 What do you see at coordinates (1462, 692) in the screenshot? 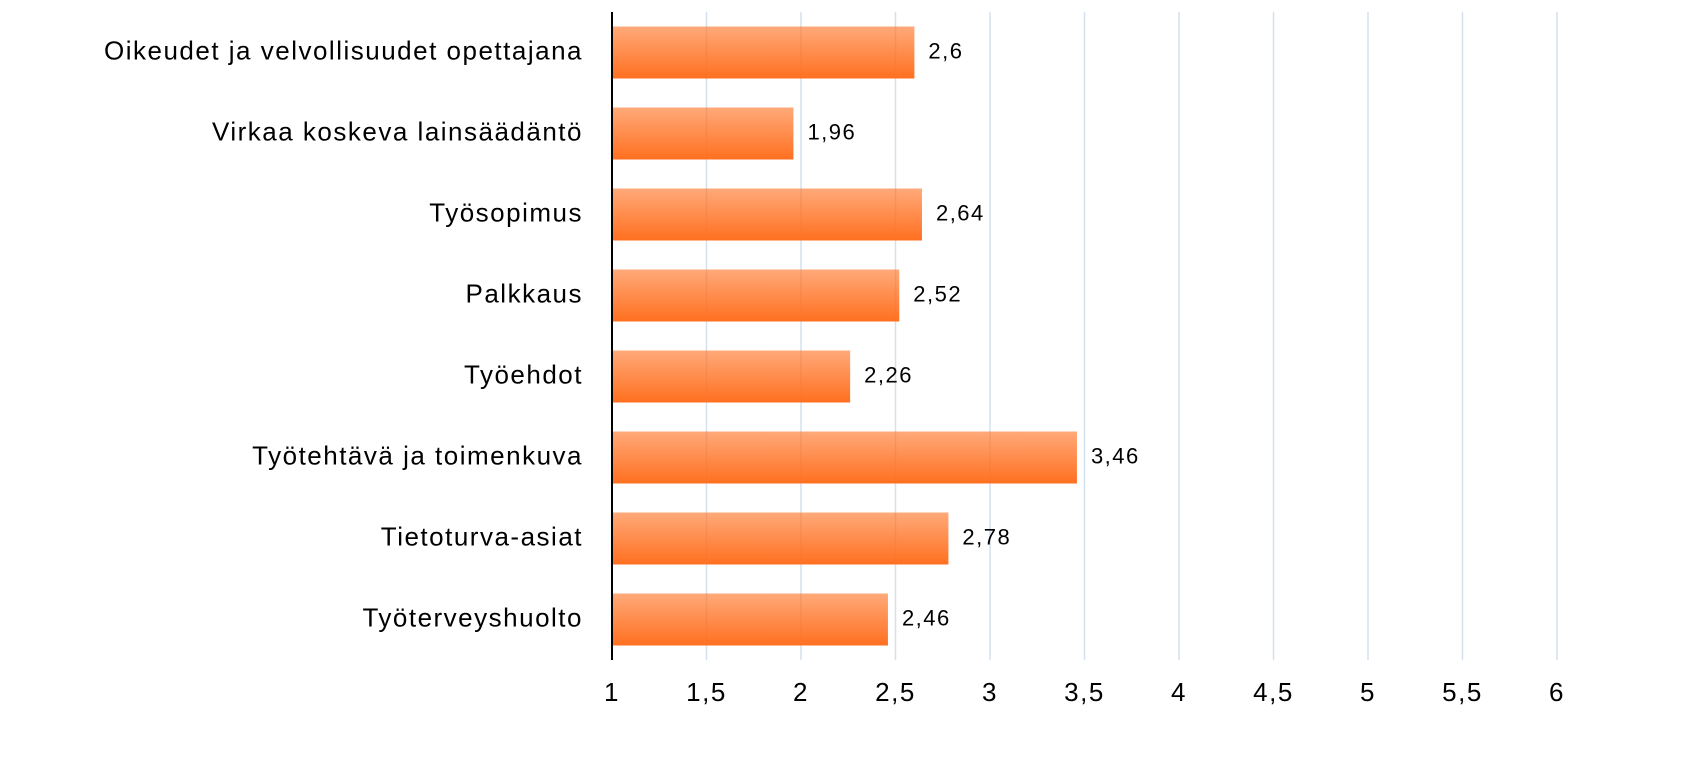
I see `x-tick-label: 5,5` at bounding box center [1462, 692].